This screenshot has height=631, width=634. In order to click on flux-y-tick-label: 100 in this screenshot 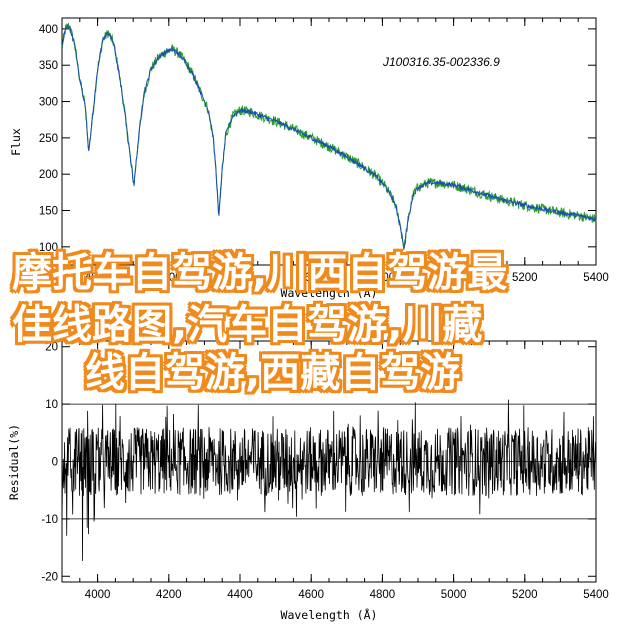, I will do `click(48, 248)`.